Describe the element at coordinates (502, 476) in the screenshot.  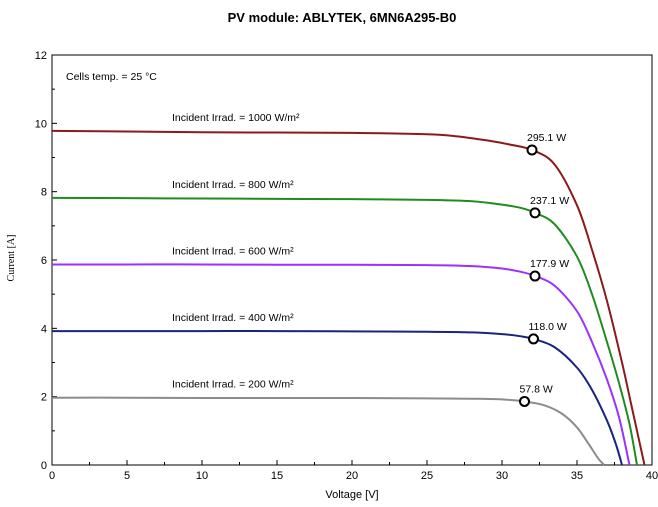
I see `x-tick-label: 30` at that location.